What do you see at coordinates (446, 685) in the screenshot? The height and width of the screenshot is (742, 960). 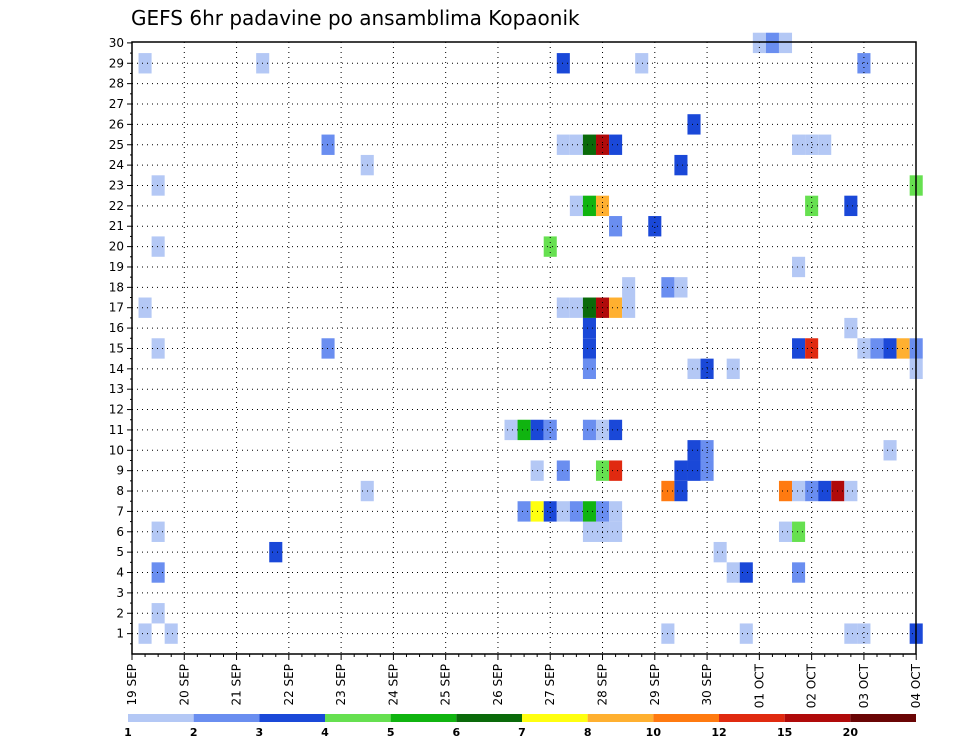 I see `x-tick-label: 25 SEP` at bounding box center [446, 685].